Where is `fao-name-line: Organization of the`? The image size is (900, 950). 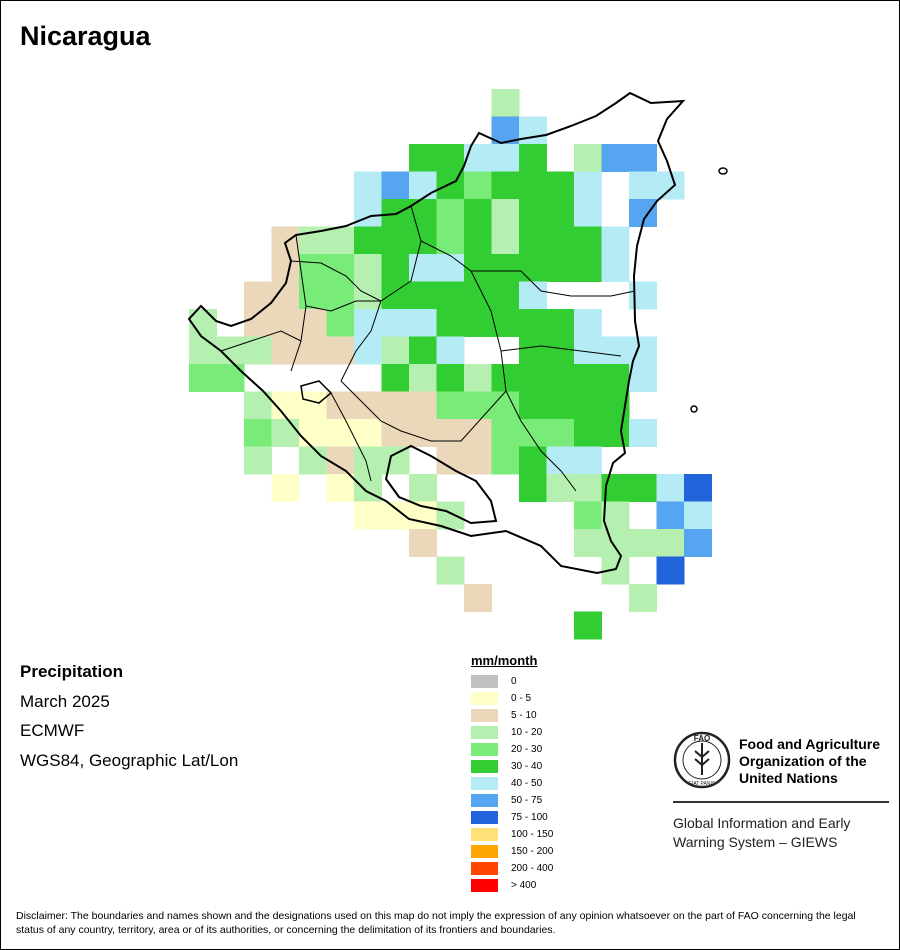
fao-name-line: Organization of the is located at coordinates (803, 761).